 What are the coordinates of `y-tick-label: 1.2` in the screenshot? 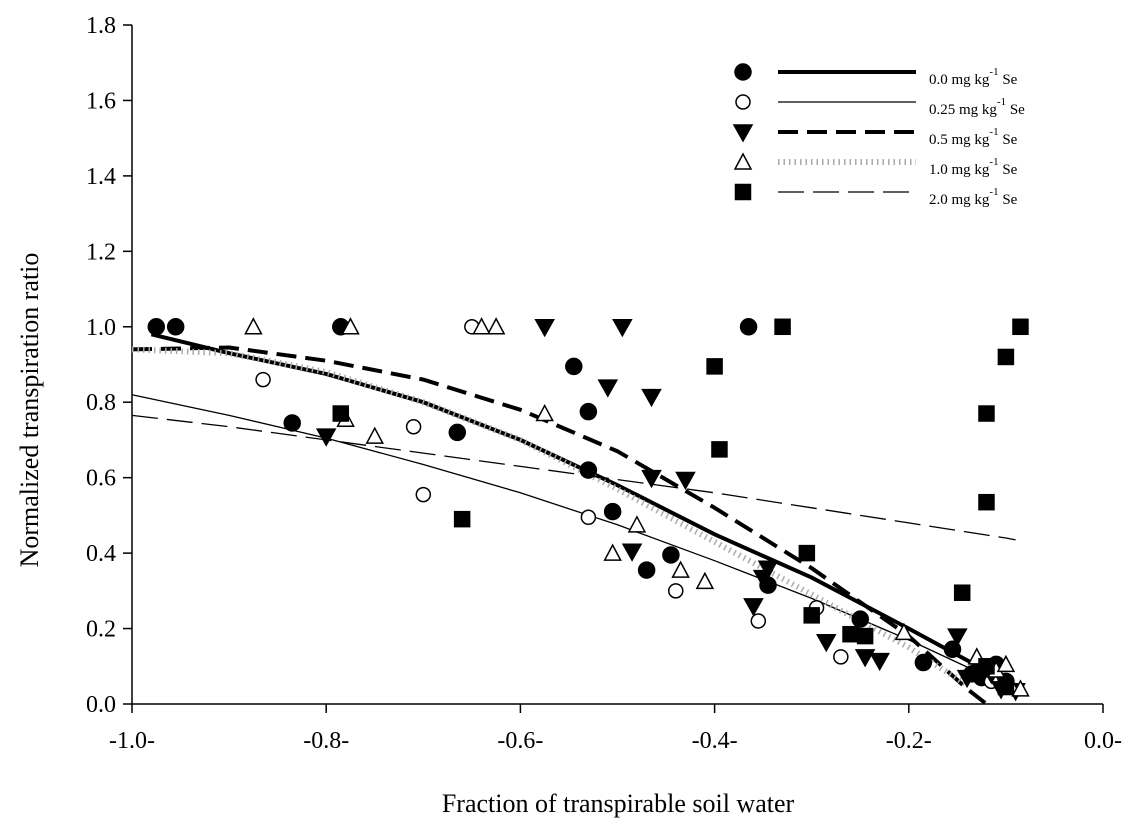 It's located at (101, 252).